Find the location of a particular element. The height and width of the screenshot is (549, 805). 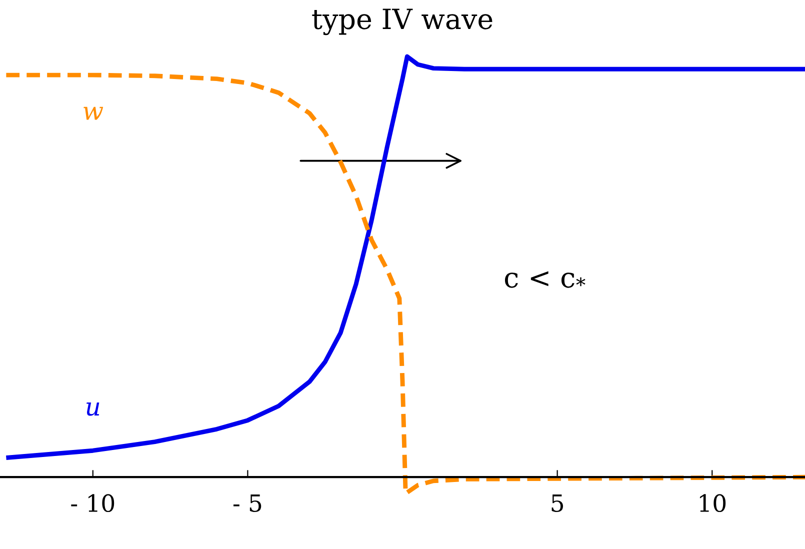

chart-title: type IV wave is located at coordinates (402, 22).